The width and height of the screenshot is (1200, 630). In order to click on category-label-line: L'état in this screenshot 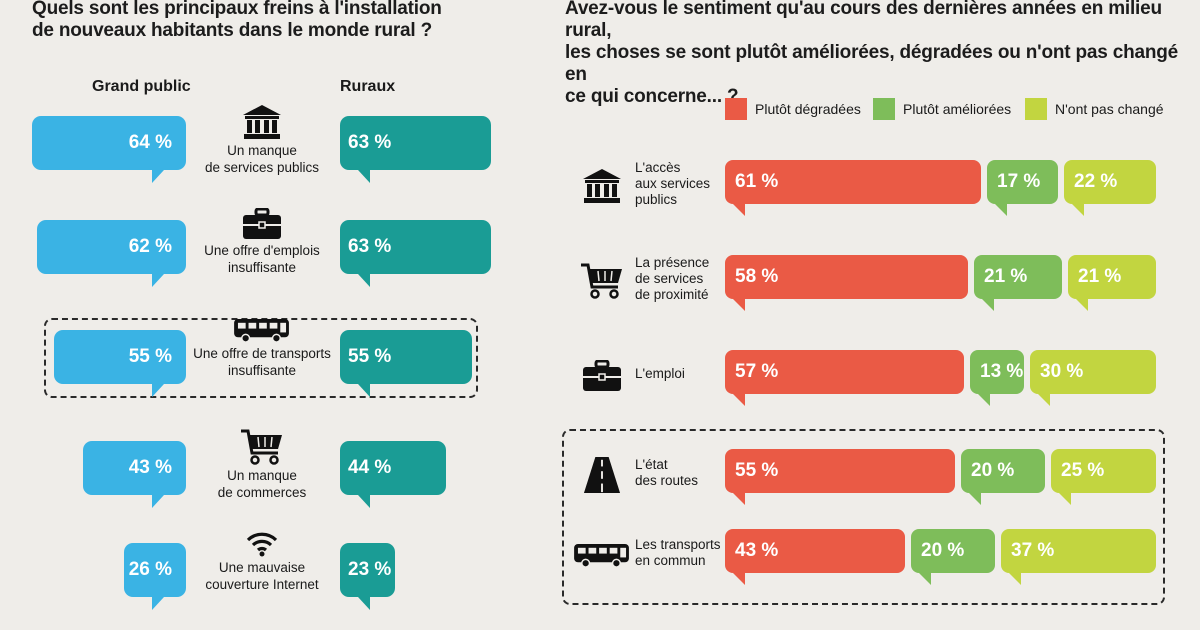, I will do `click(651, 464)`.